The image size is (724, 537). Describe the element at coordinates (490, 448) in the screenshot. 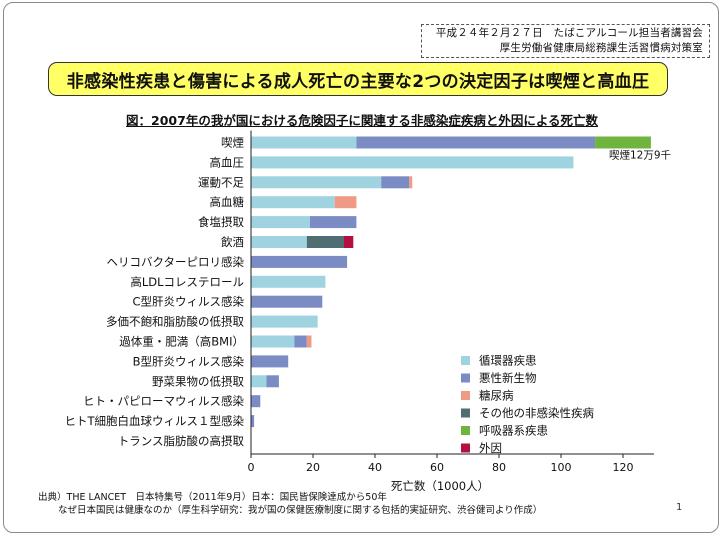

I see `legend-label-5: 外因` at that location.